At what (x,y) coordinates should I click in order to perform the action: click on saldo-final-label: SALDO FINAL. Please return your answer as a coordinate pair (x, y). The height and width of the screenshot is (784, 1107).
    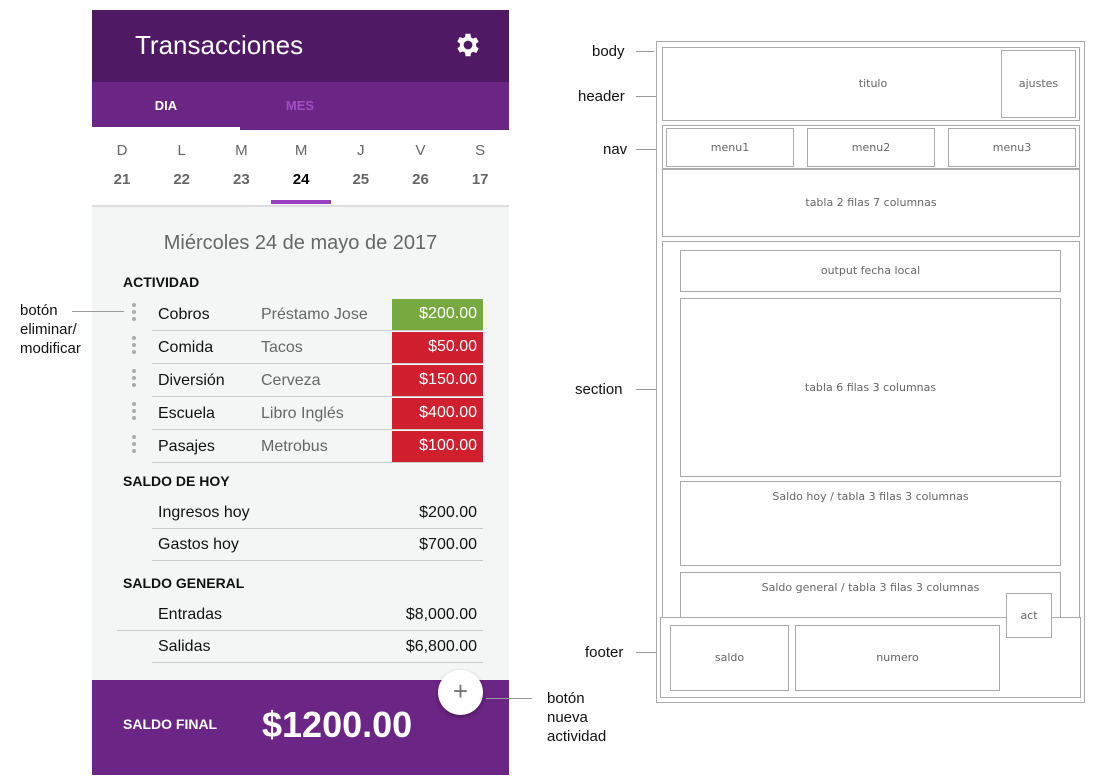
    Looking at the image, I should click on (170, 724).